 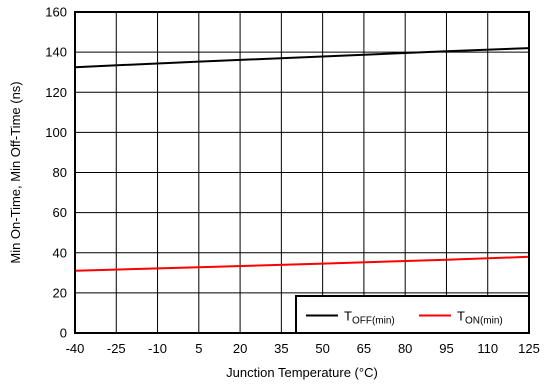 I want to click on x-tick-label: 5, so click(x=198, y=348).